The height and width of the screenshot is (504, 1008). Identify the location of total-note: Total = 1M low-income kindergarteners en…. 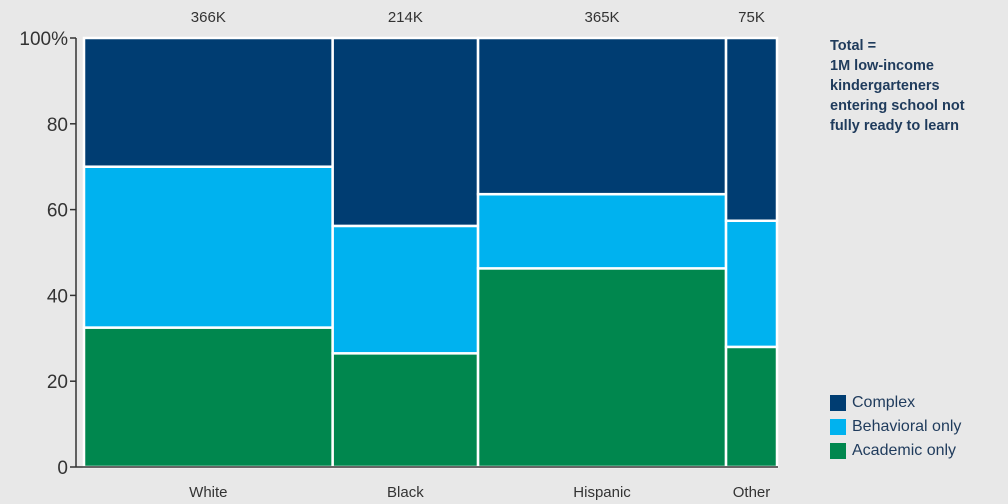
(919, 86).